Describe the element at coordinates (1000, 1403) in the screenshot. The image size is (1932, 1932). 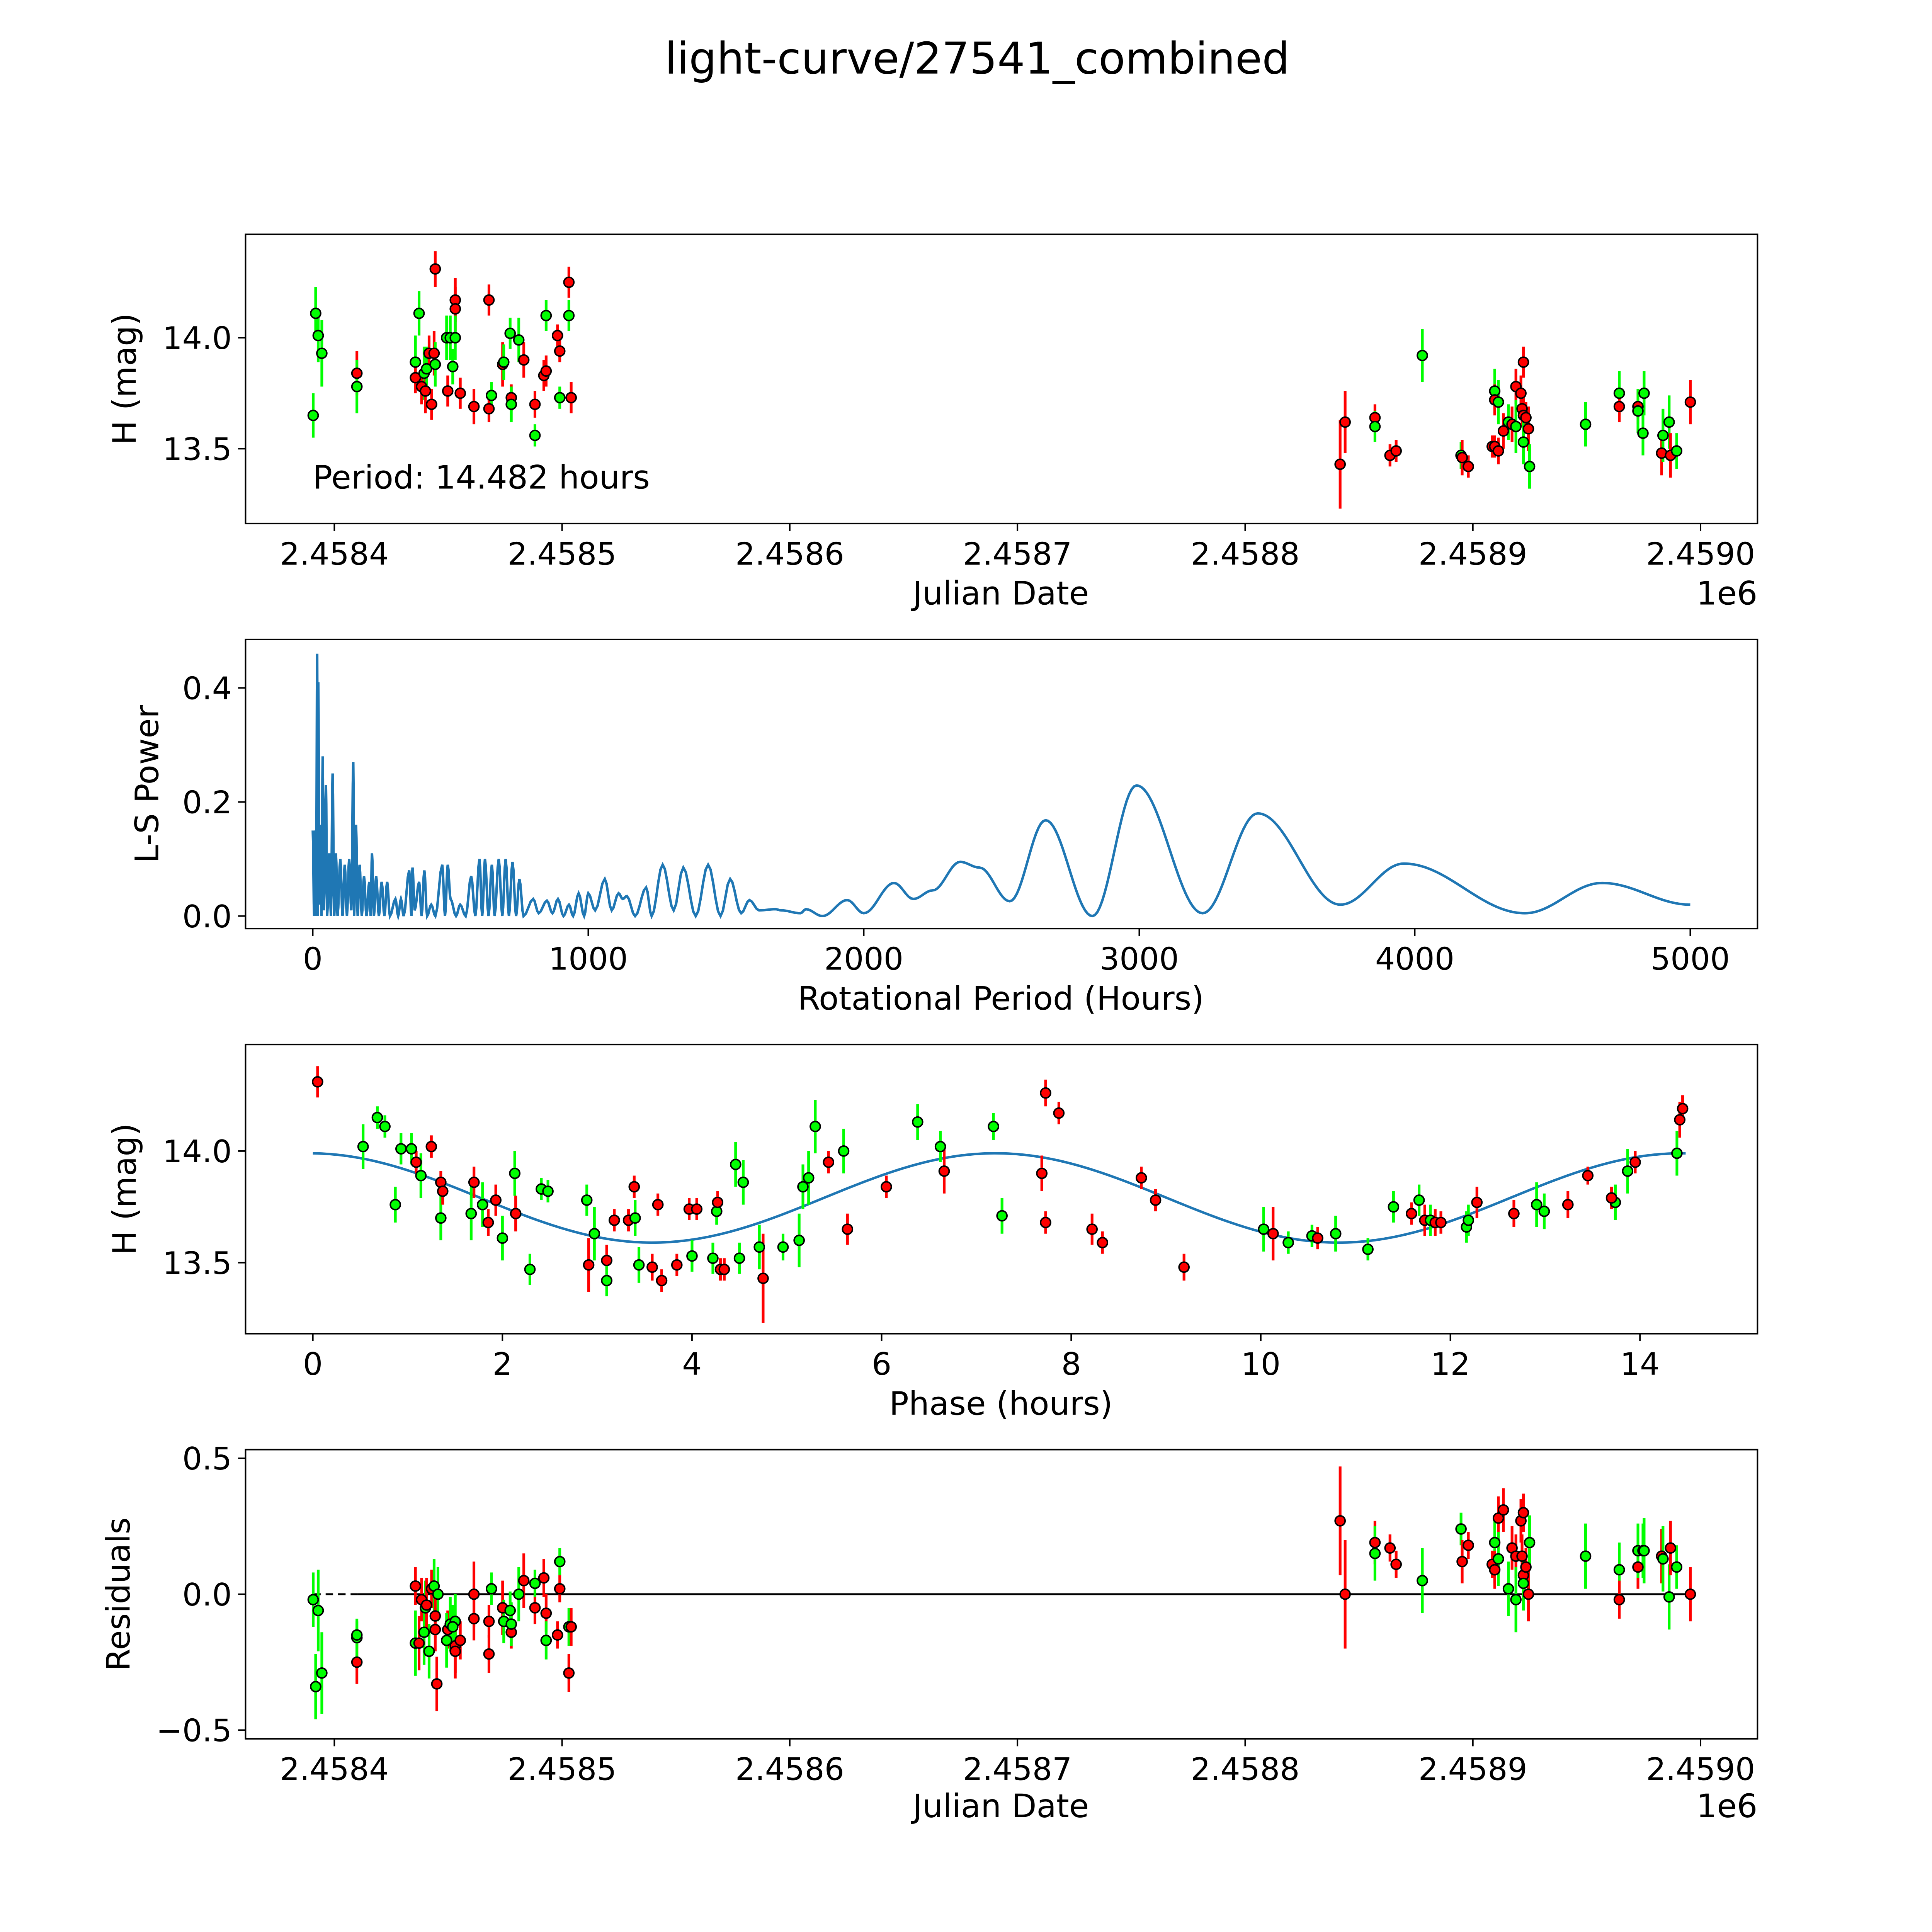
I see `x-axis-label-phase: Phase (hours)` at that location.